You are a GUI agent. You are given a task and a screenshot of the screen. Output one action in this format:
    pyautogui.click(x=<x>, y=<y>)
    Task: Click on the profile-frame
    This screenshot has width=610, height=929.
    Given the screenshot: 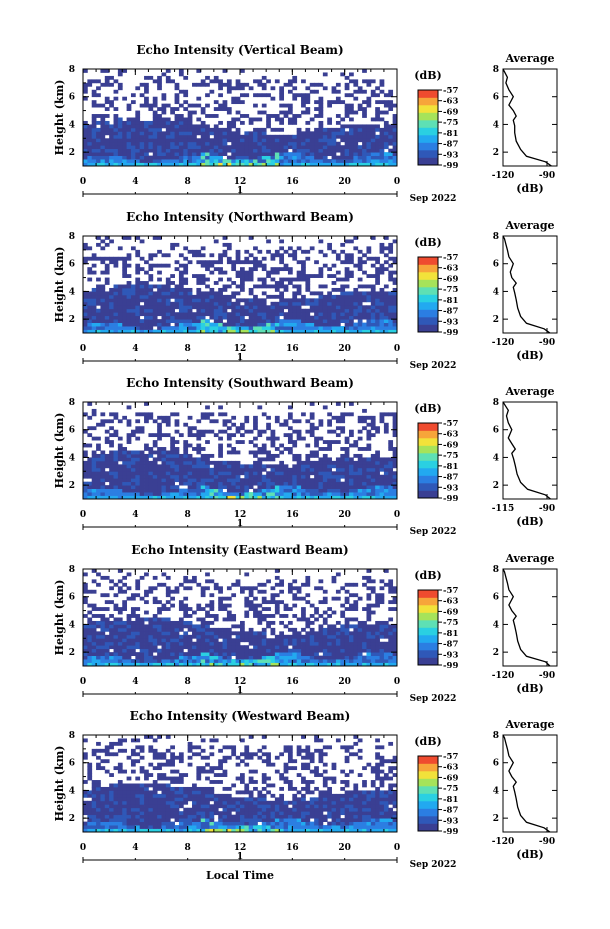 What is the action you would take?
    pyautogui.click(x=530, y=284)
    